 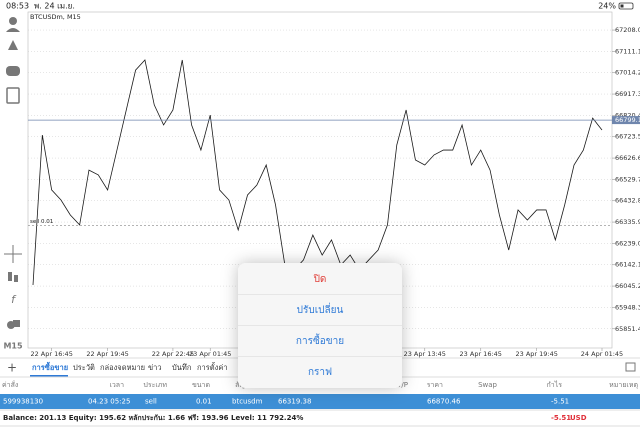 What do you see at coordinates (626, 6) in the screenshot?
I see `battery-icon` at bounding box center [626, 6].